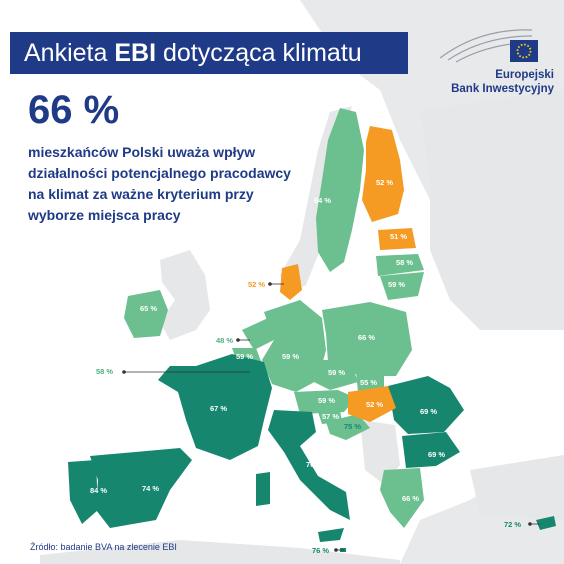  I want to click on eu-flag-icon, so click(524, 51).